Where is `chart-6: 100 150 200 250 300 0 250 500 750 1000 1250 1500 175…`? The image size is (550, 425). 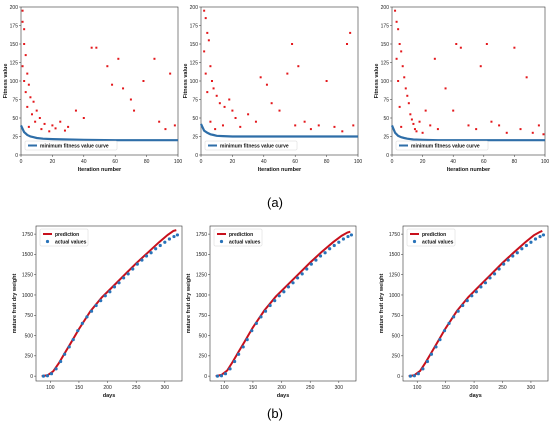
chart-6: 100 150 200 250 300 0 250 500 750 1000 1250 1500 175… is located at coordinates (464, 312).